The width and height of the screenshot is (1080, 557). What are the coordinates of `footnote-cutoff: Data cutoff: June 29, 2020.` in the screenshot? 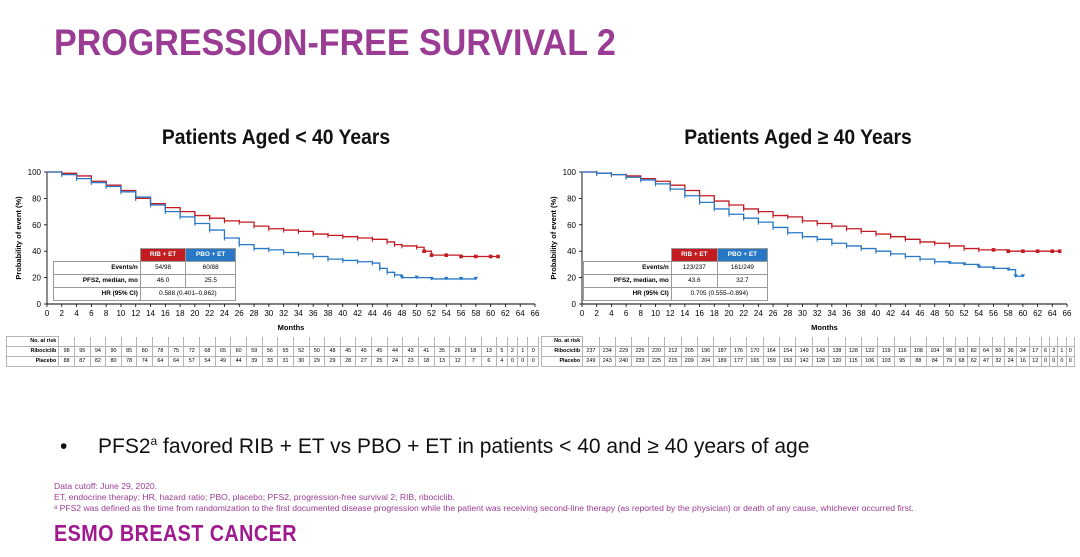 It's located at (106, 486).